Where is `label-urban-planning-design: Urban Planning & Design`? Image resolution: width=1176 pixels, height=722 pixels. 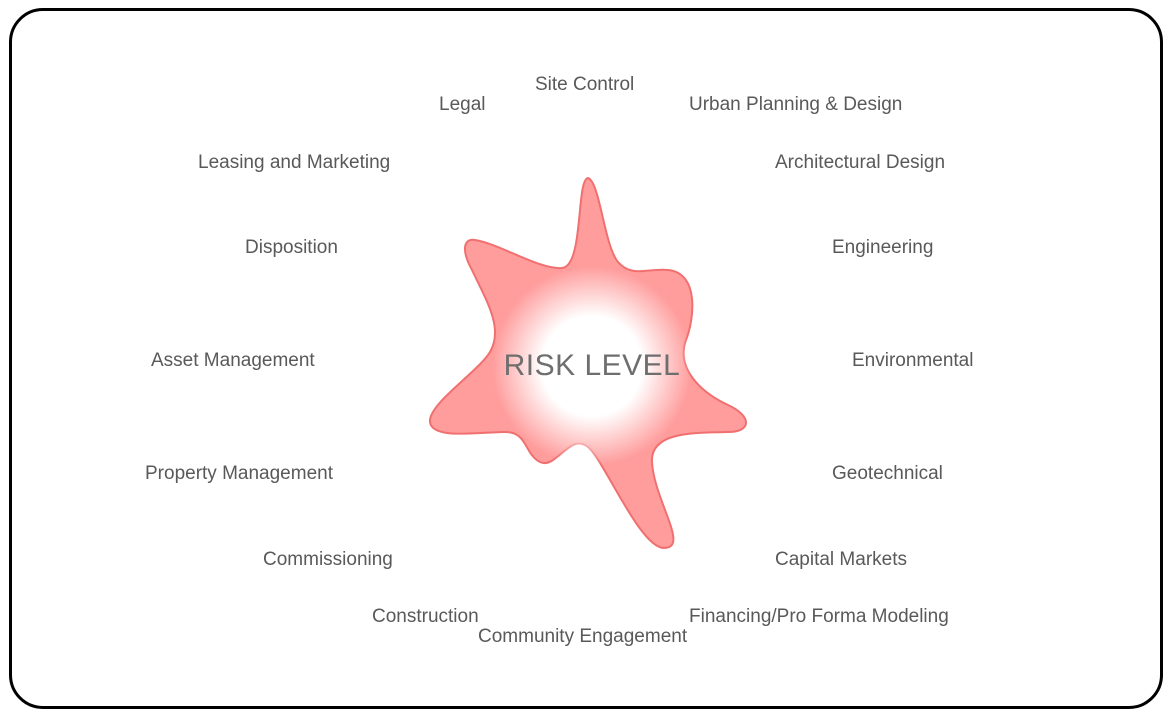
label-urban-planning-design: Urban Planning & Design is located at coordinates (796, 104).